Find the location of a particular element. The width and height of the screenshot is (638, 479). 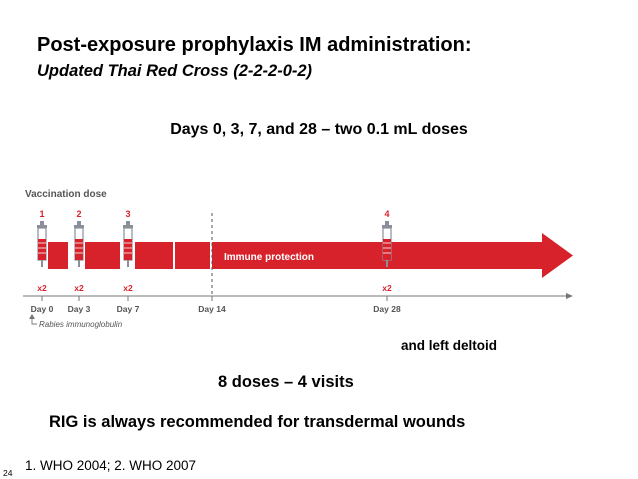

immune-protection-arrow is located at coordinates (392, 255).